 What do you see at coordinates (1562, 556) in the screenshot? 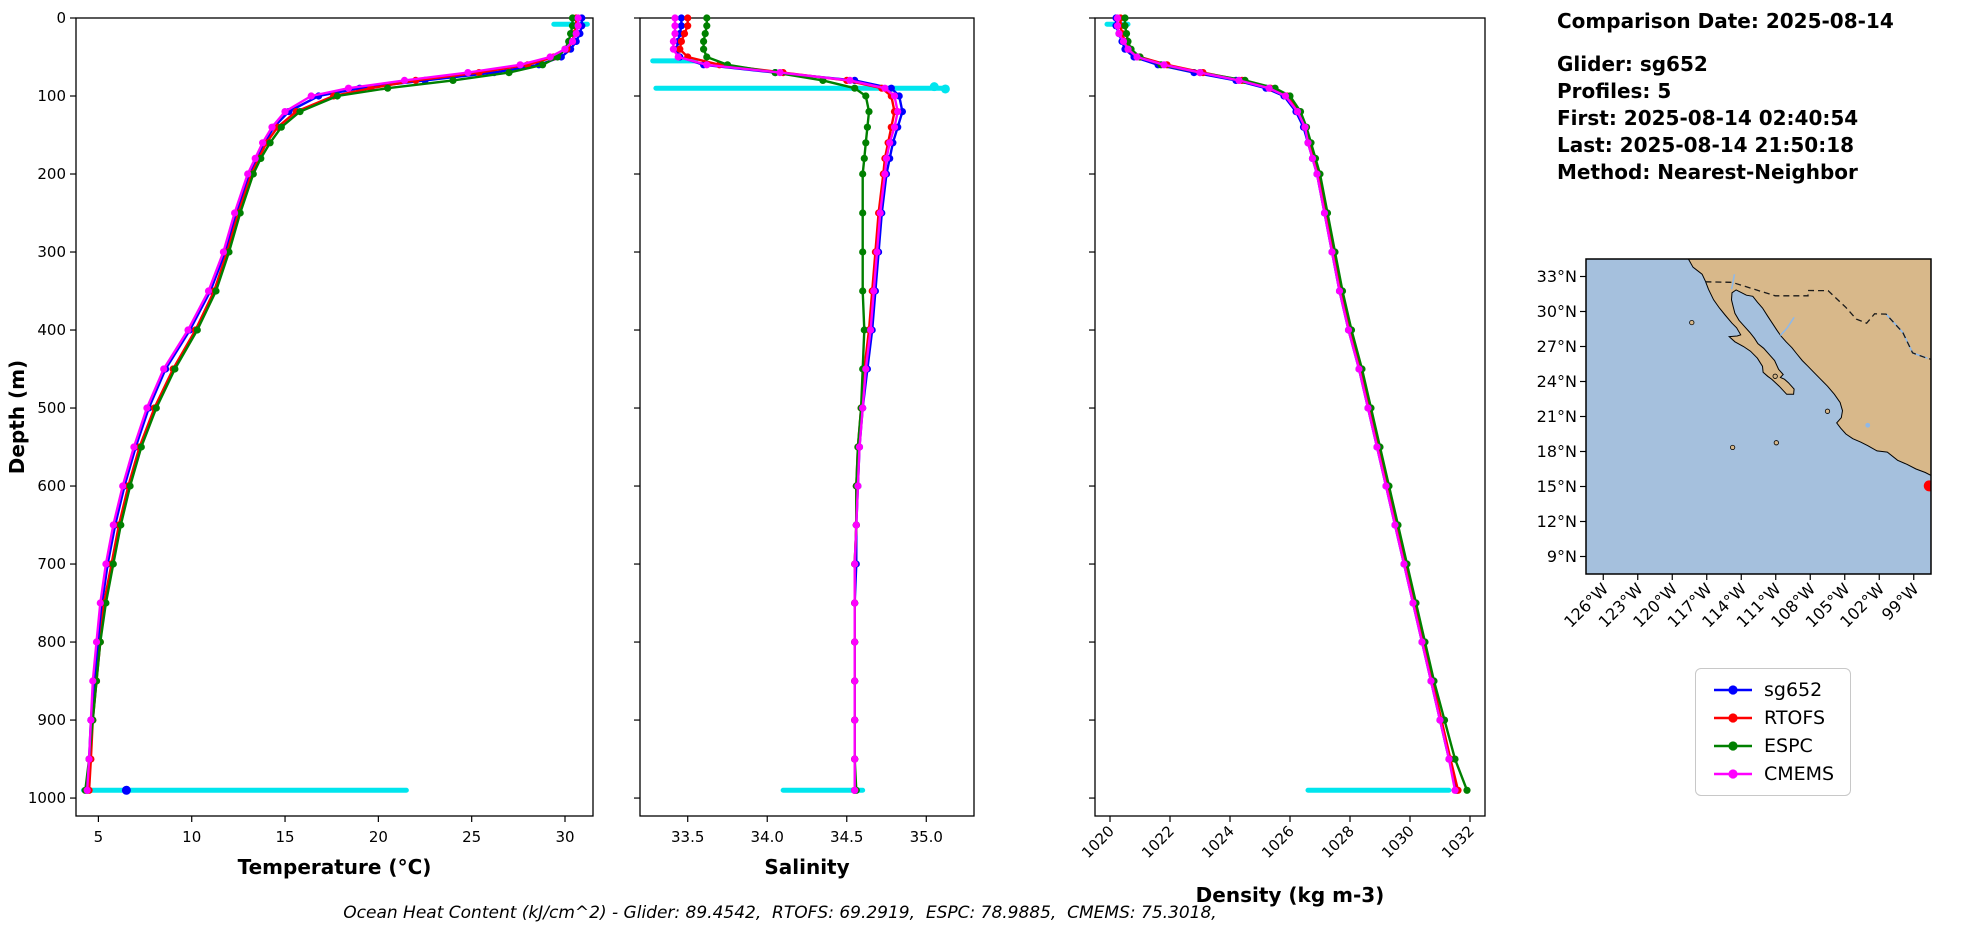
I see `map-y-tick-label: 9°N` at bounding box center [1562, 556].